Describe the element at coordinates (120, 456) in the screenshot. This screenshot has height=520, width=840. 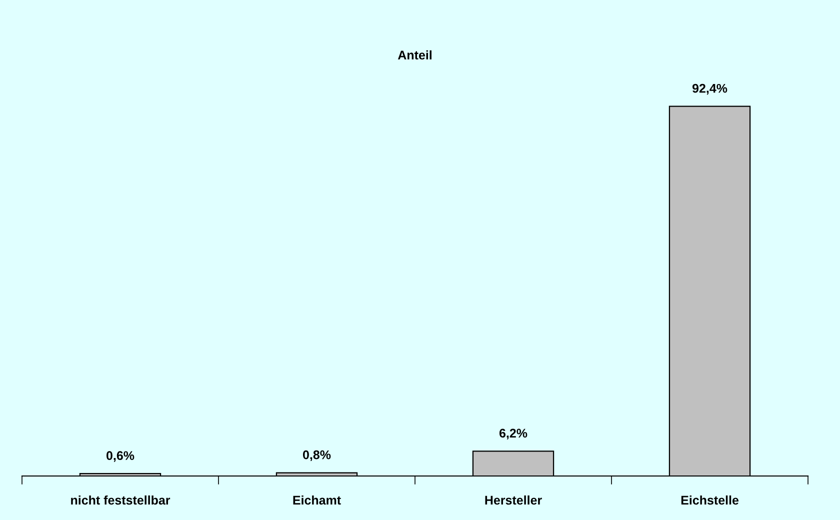
I see `data-label: 0,6%` at that location.